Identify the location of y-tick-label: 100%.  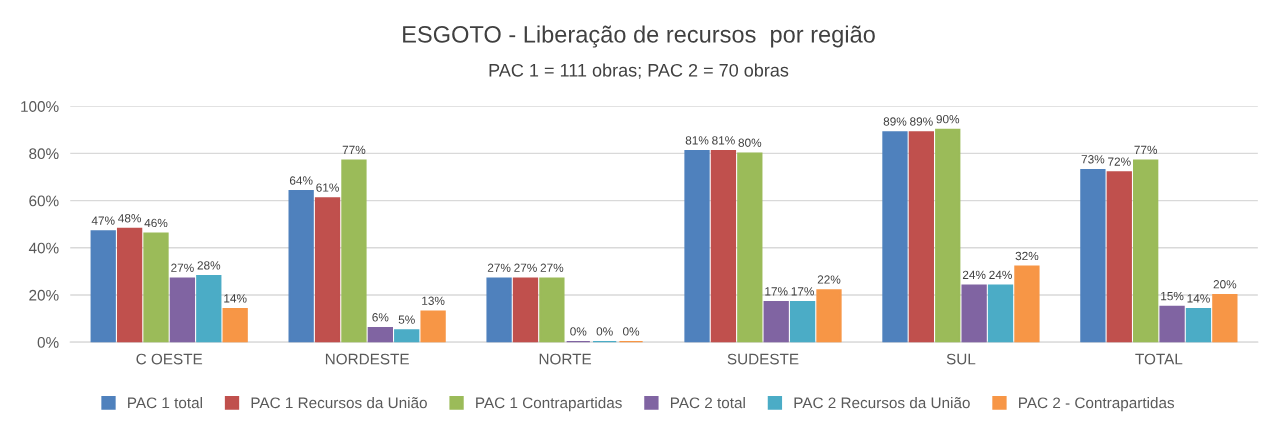
(40, 106).